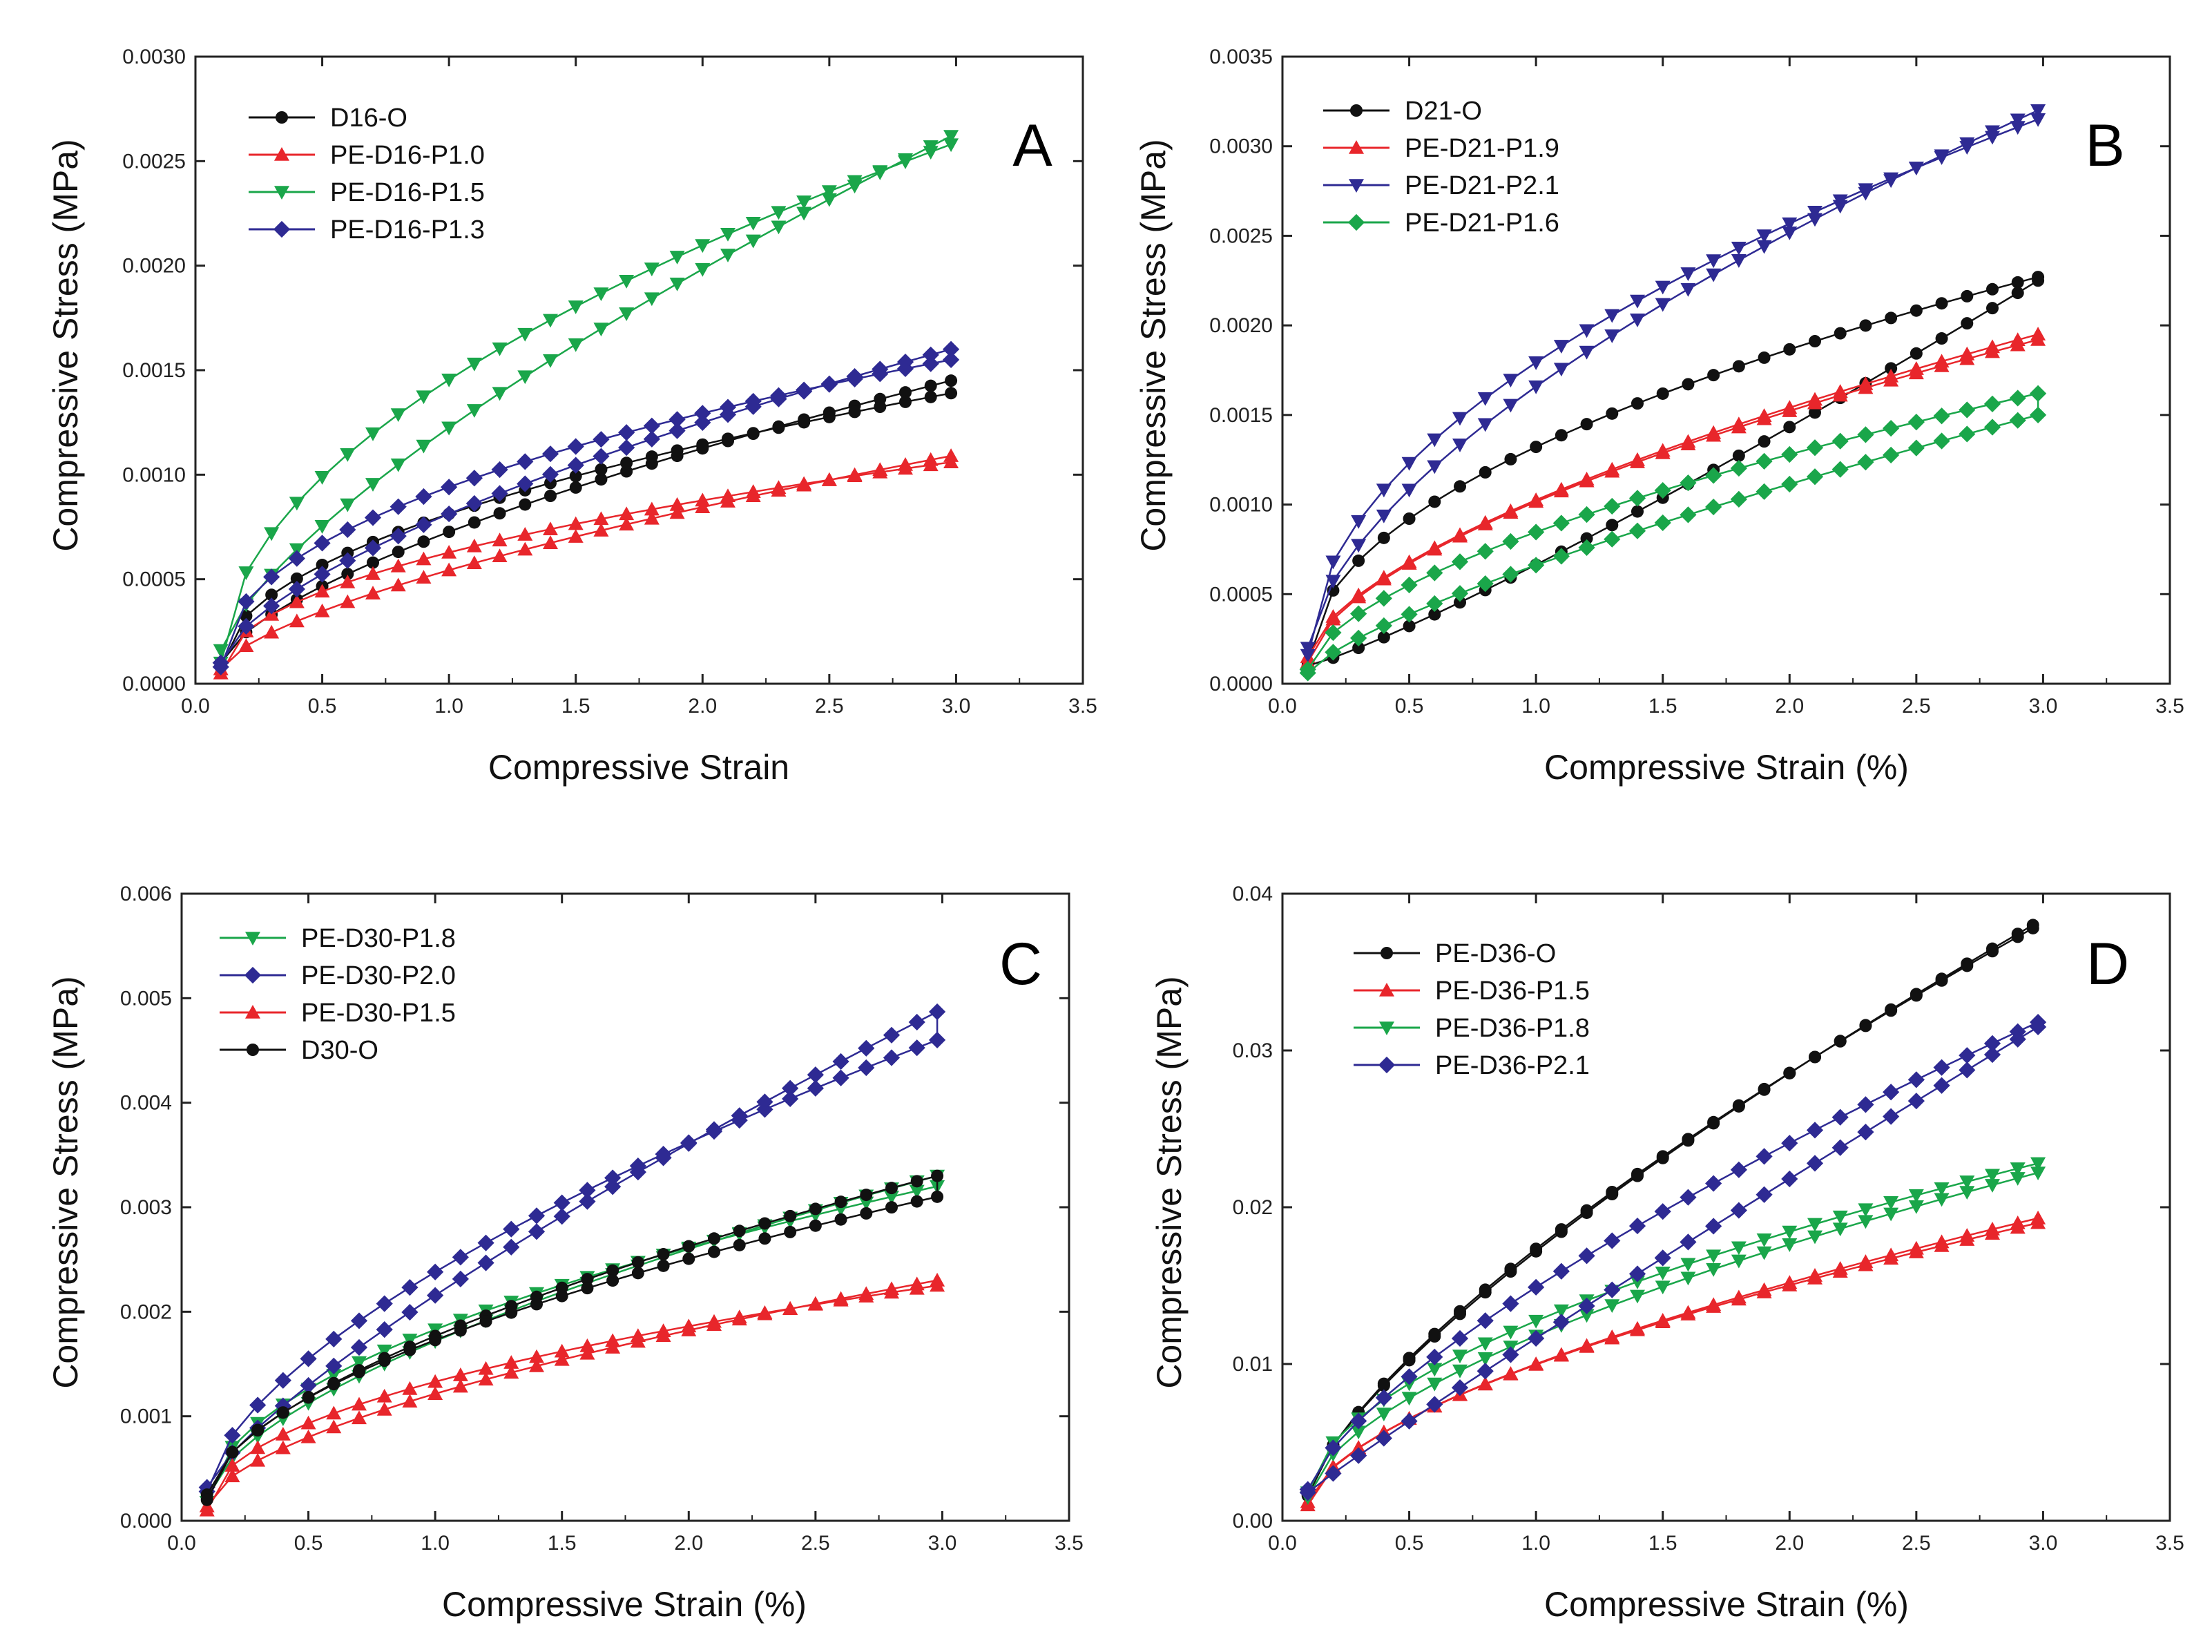 This screenshot has width=2212, height=1652. I want to click on panel-d-y-tick-label: 0.01, so click(1253, 1364).